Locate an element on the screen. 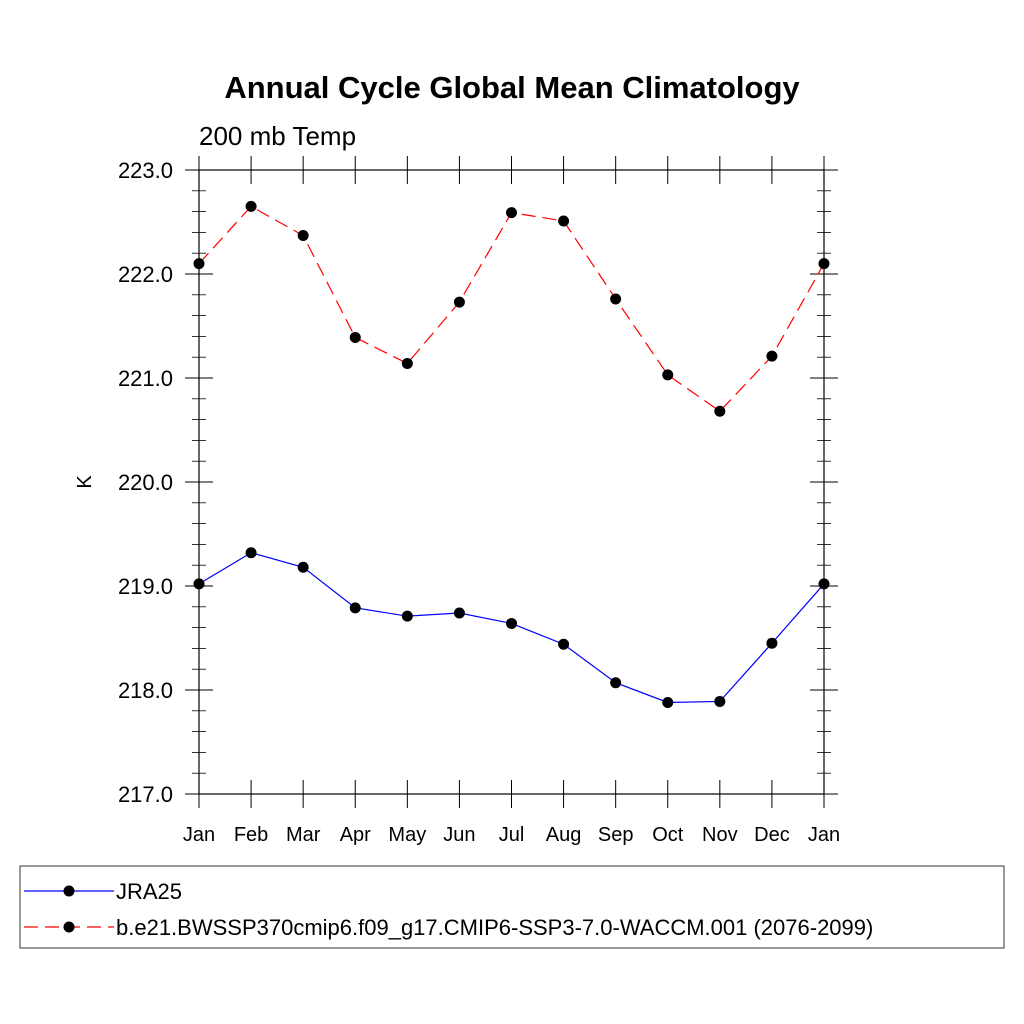 This screenshot has width=1024, height=1024. legend-box is located at coordinates (512, 907).